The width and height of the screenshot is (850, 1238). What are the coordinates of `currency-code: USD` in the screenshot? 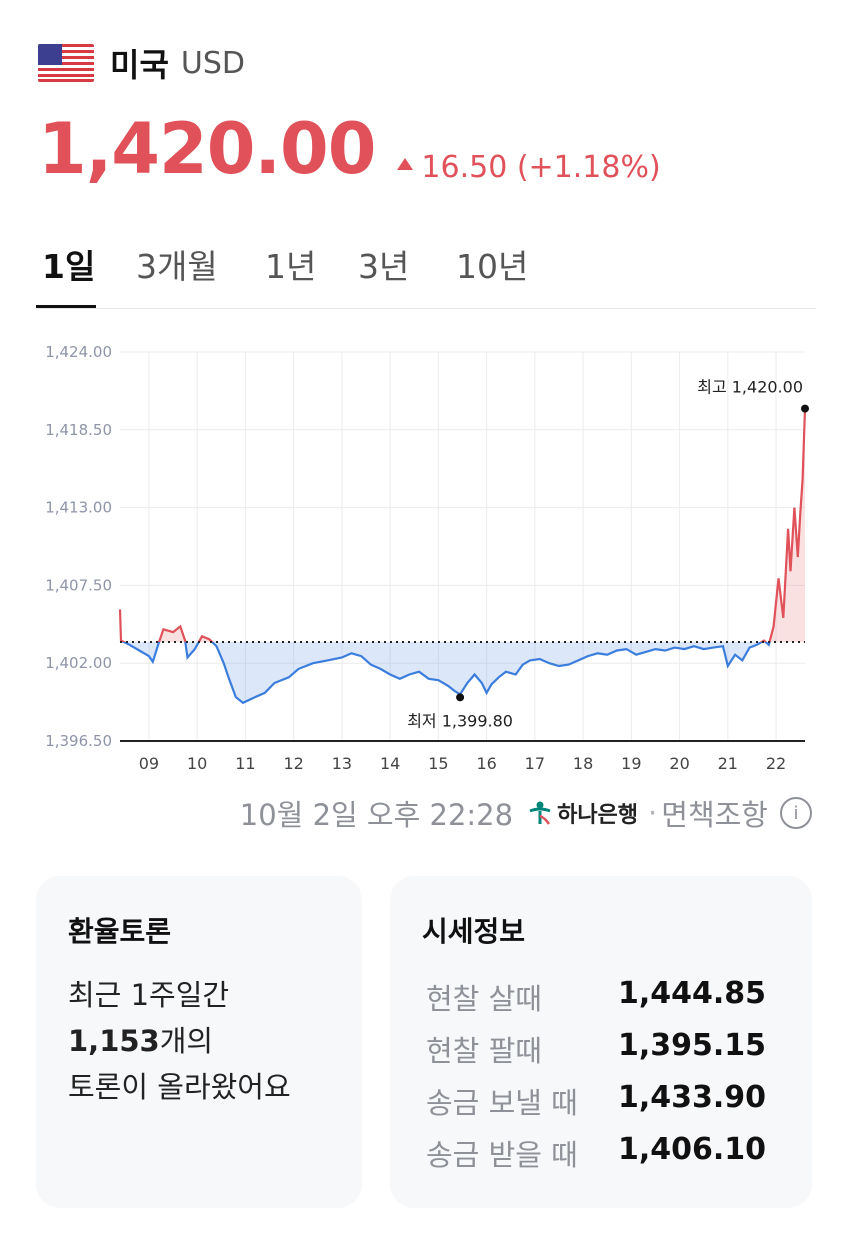 It's located at (212, 63).